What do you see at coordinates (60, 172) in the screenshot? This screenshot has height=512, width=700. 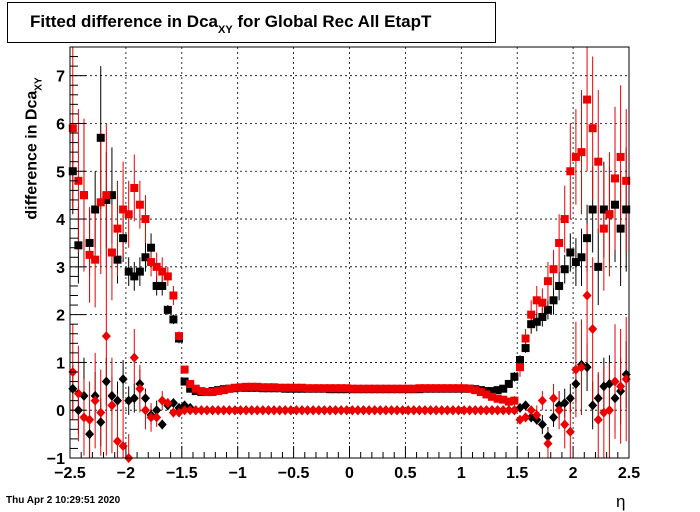 I see `y-tick-label: 5` at bounding box center [60, 172].